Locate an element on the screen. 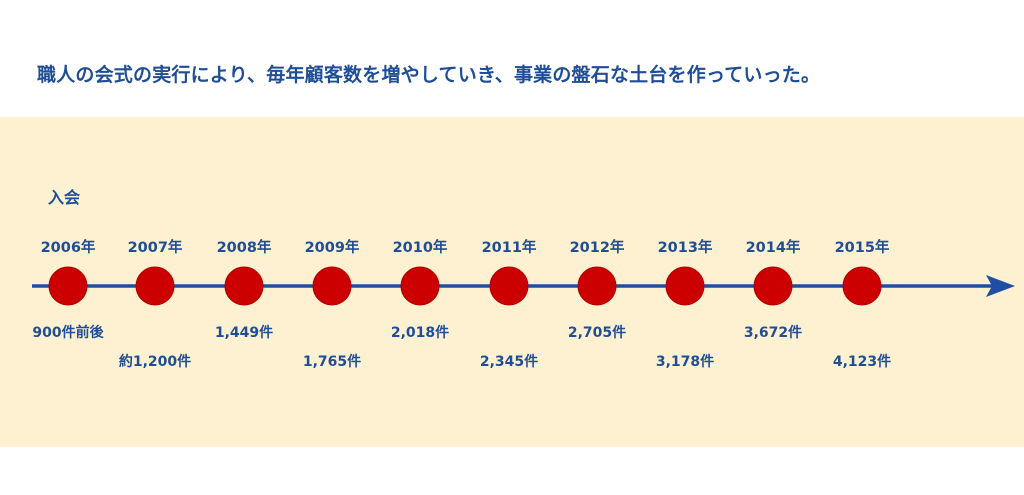  timeline-count: 1,765件 is located at coordinates (332, 362).